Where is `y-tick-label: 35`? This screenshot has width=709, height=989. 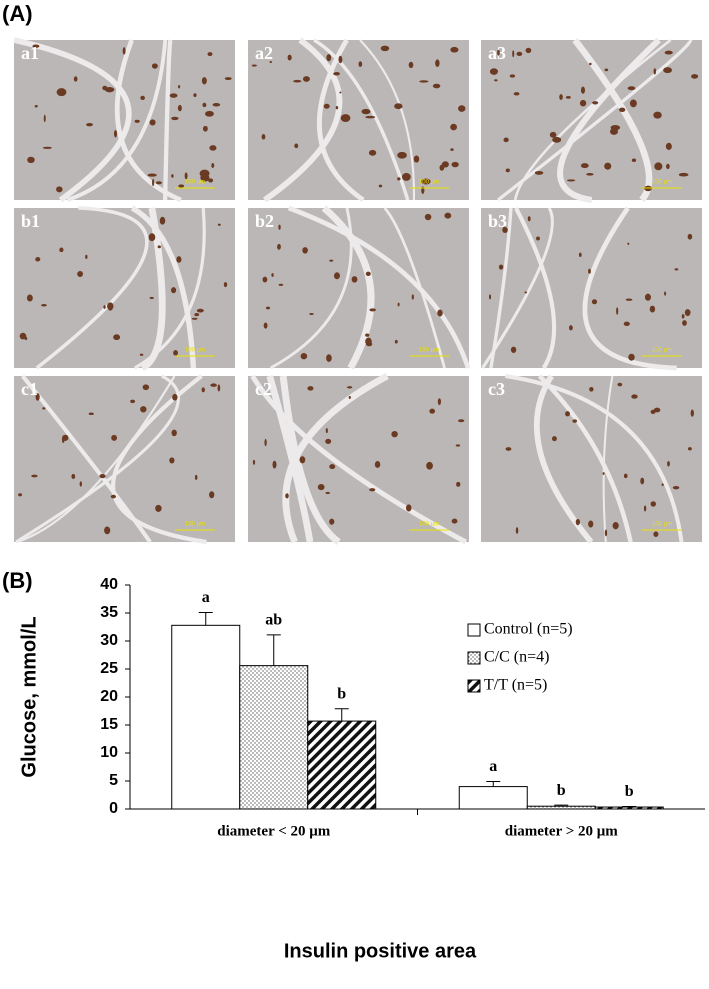
y-tick-label: 35 is located at coordinates (109, 612).